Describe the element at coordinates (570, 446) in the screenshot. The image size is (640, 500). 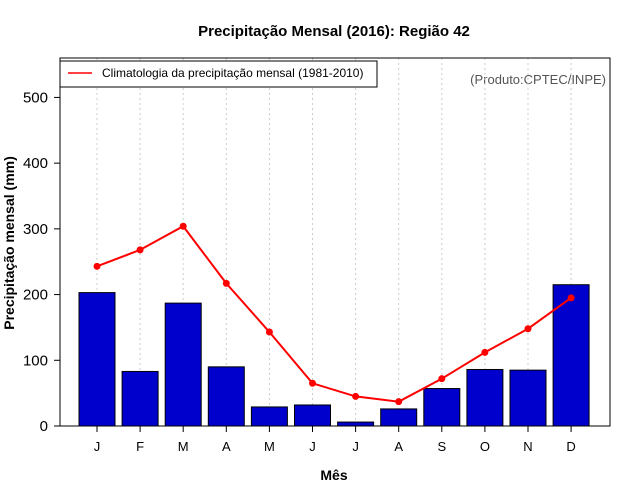
I see `x-tick-label: D` at that location.